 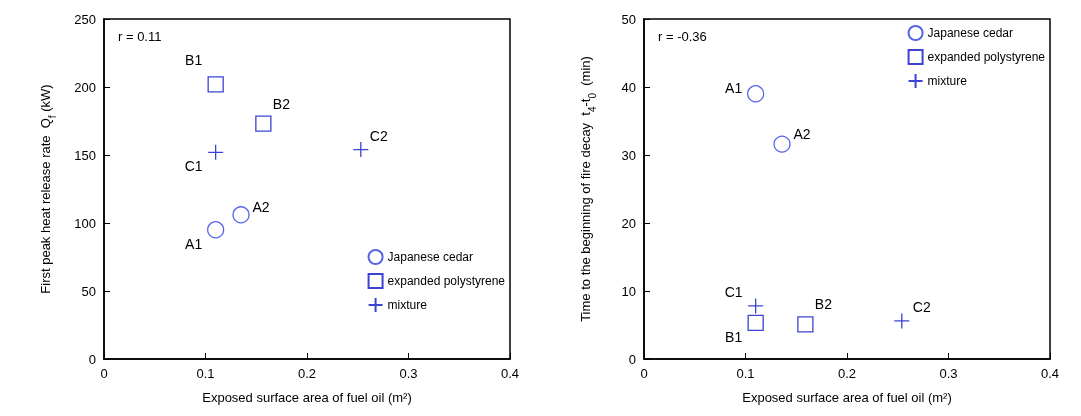 I want to click on y-tick-label: 40, so click(x=628, y=87).